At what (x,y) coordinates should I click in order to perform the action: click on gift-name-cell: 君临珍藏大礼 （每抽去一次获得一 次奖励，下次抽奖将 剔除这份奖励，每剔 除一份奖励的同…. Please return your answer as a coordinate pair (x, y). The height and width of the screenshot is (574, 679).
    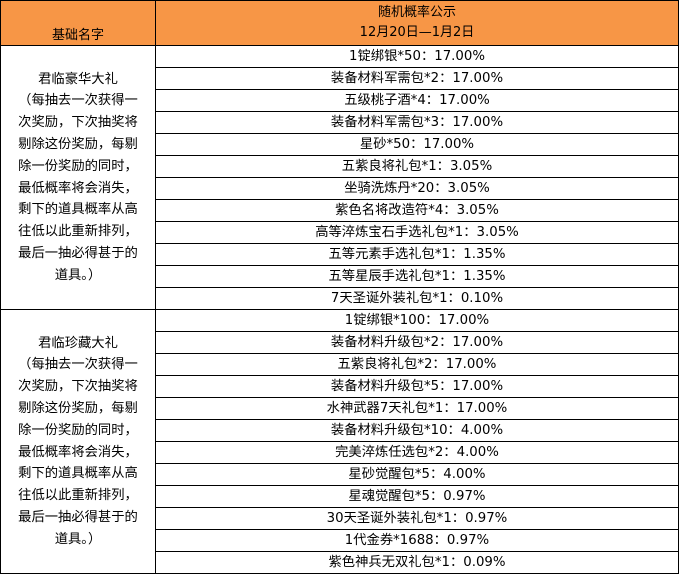
    Looking at the image, I should click on (78, 441).